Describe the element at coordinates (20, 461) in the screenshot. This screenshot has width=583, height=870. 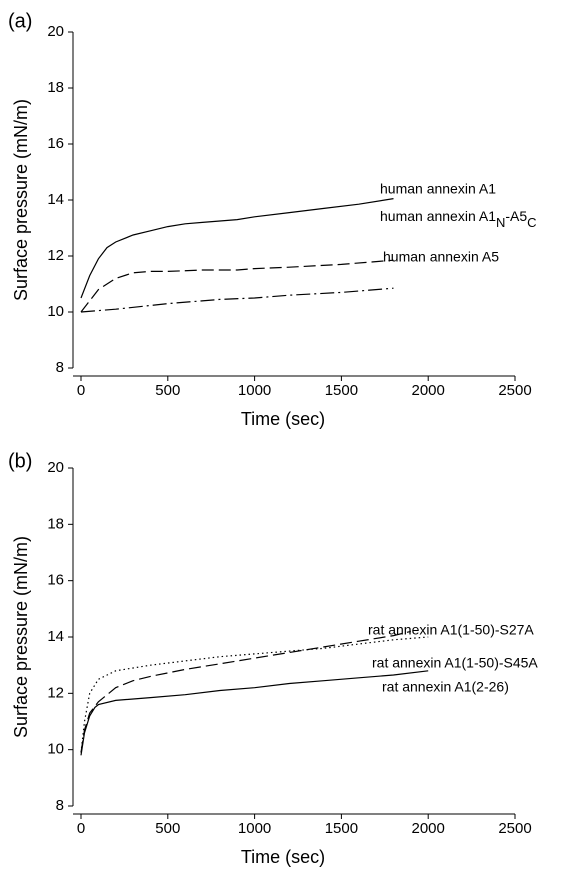
I see `panel-label: (b)` at that location.